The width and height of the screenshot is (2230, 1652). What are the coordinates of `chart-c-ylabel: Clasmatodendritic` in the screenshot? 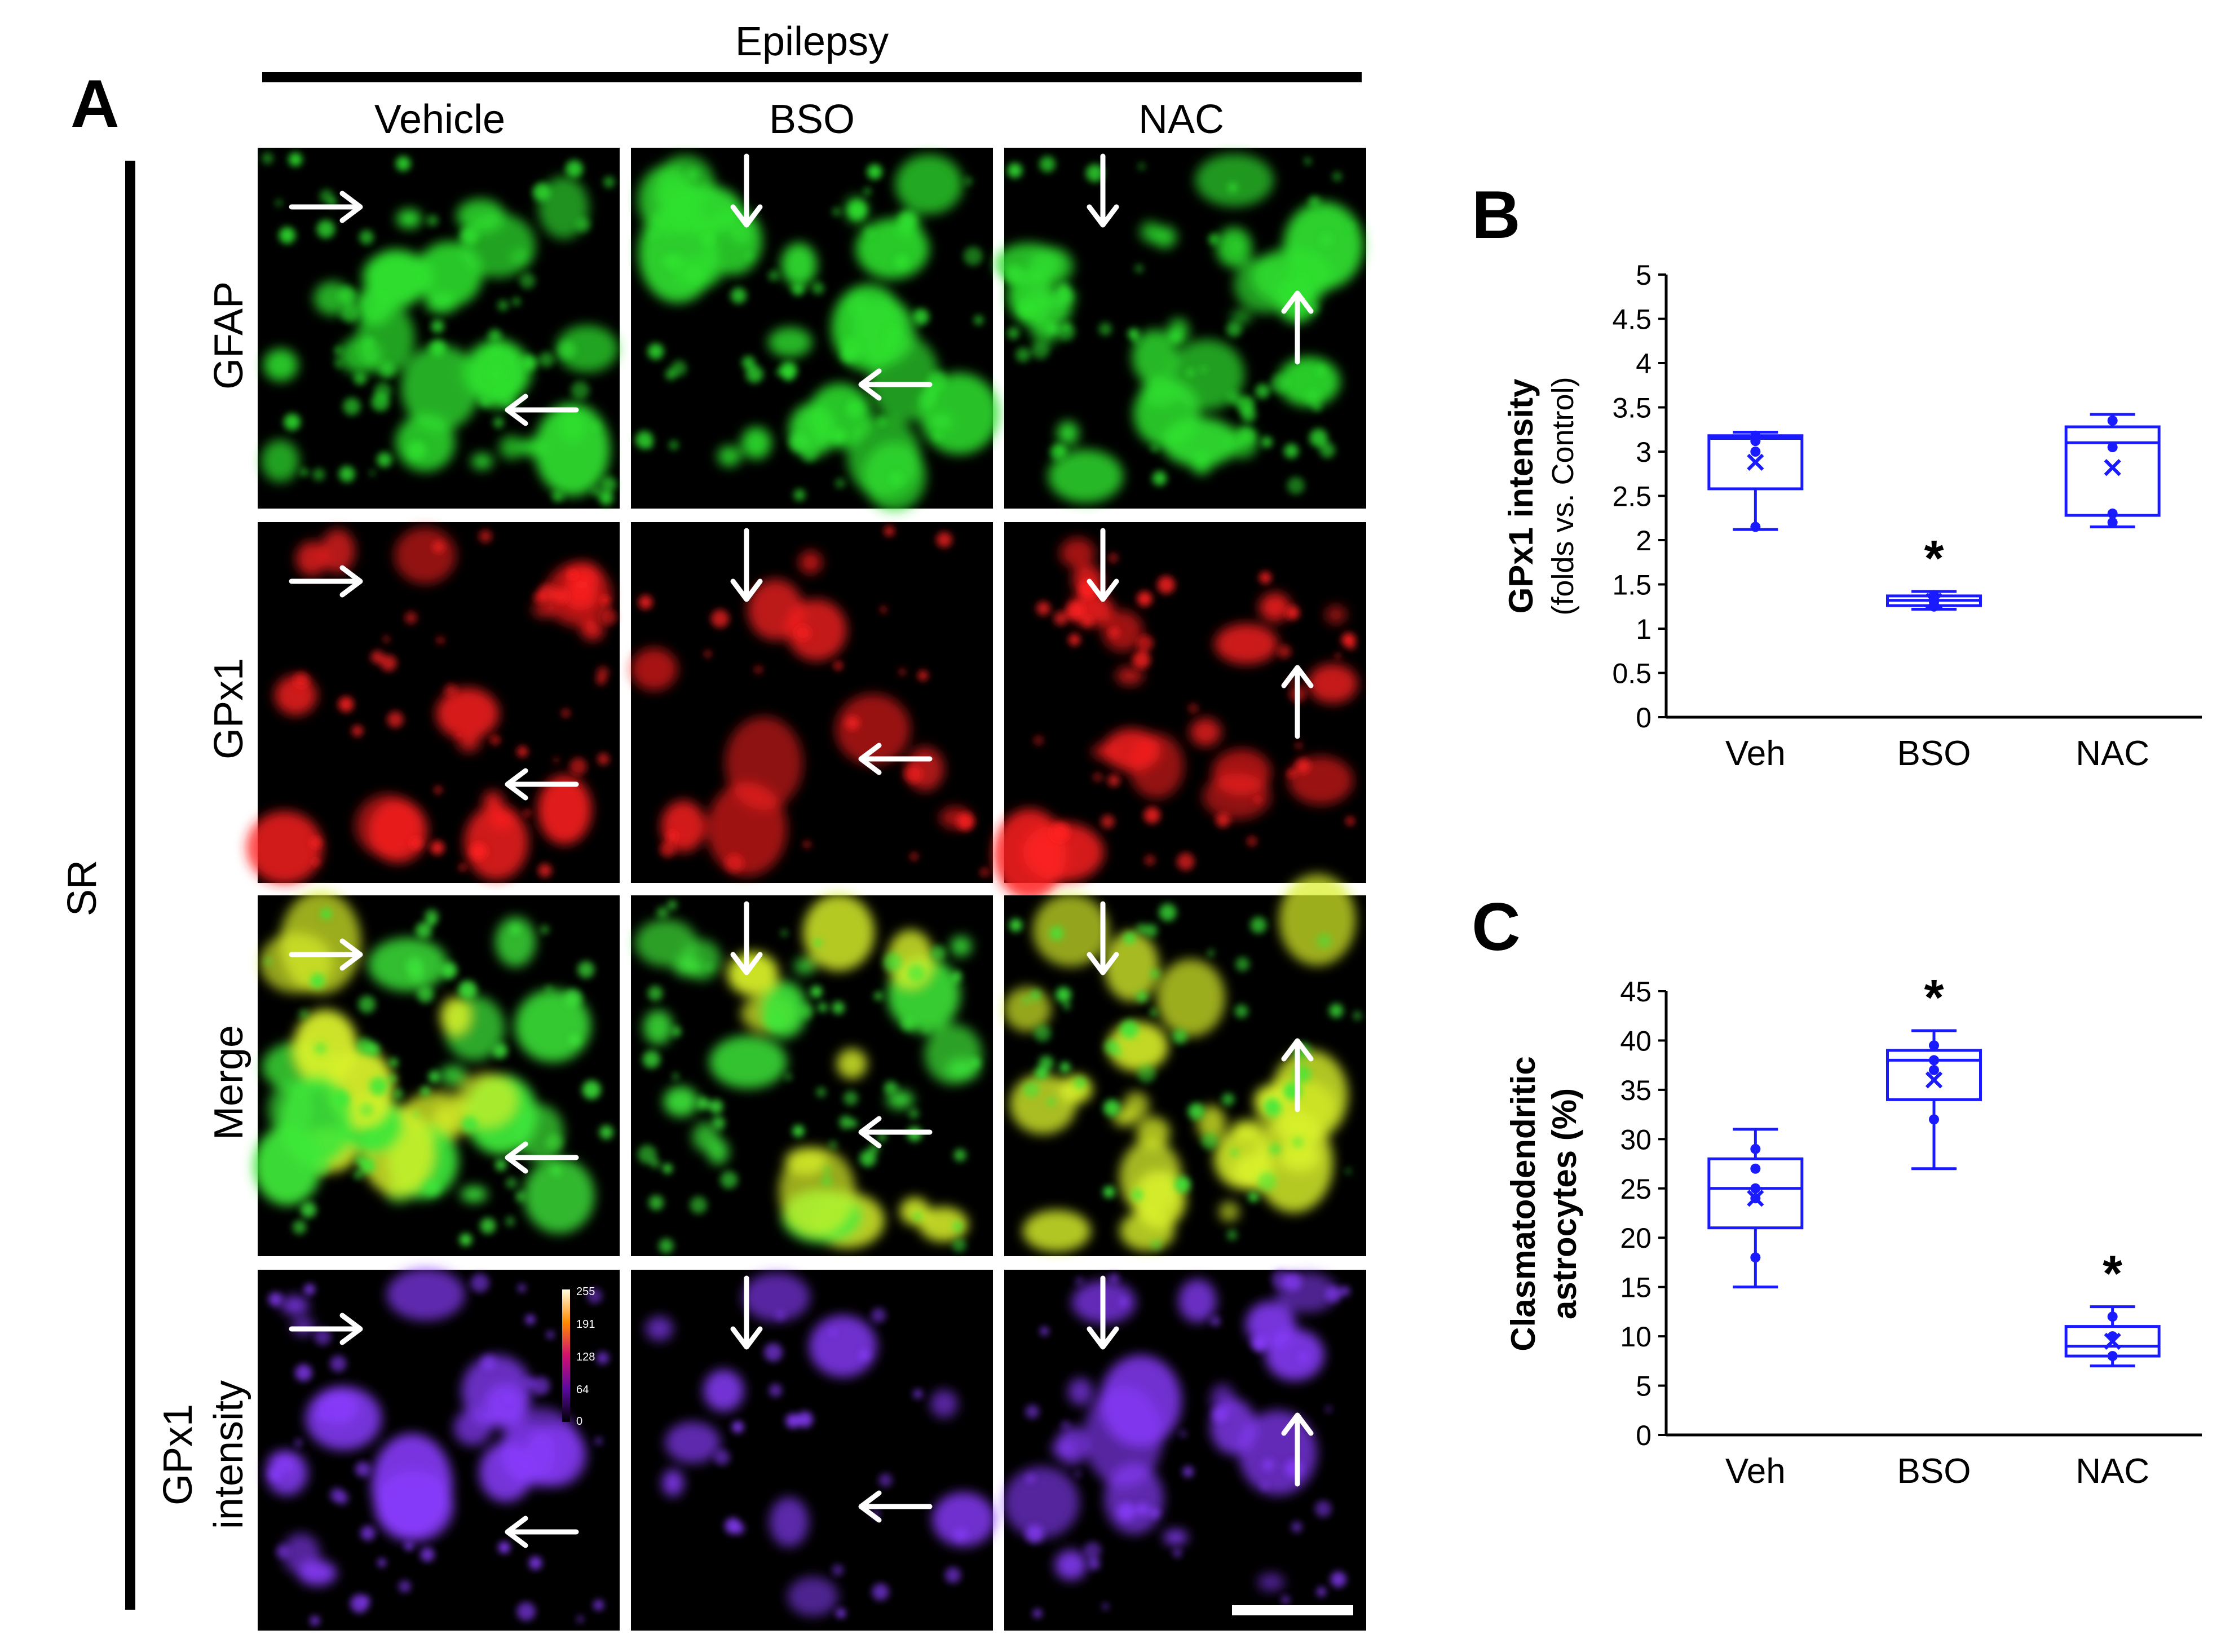 It's located at (1523, 1203).